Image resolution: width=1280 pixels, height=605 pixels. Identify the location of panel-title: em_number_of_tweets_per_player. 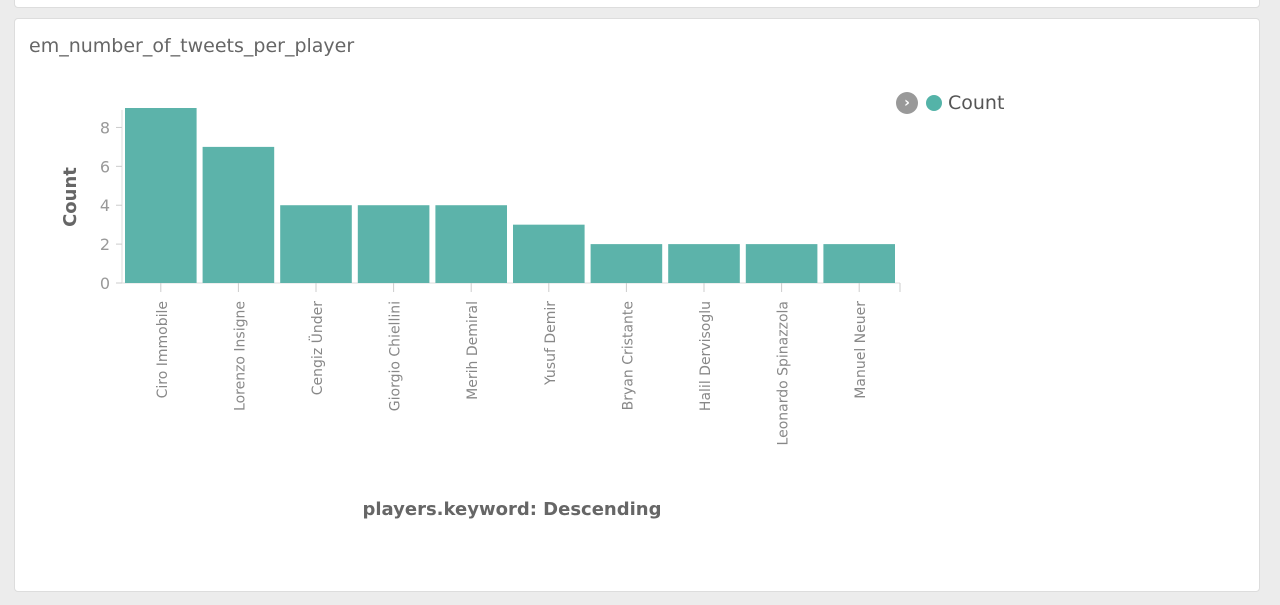
(192, 46).